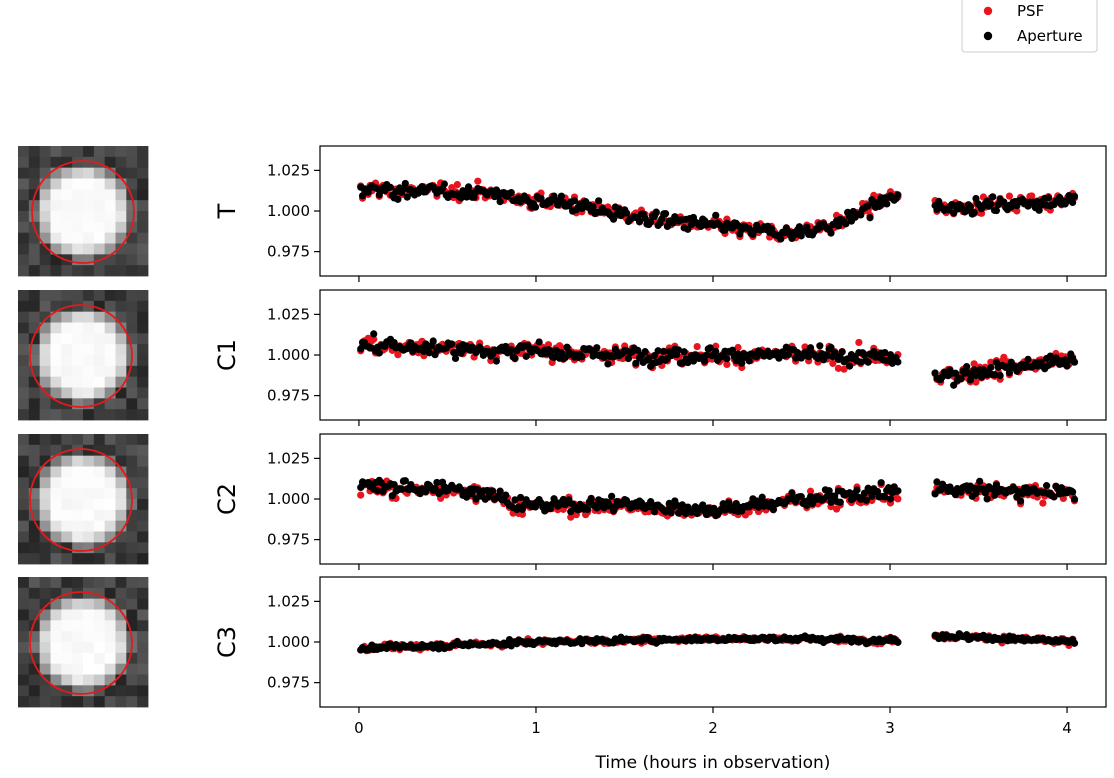 The image size is (1114, 778). I want to click on x-axis-label: Time (hours in observation), so click(713, 763).